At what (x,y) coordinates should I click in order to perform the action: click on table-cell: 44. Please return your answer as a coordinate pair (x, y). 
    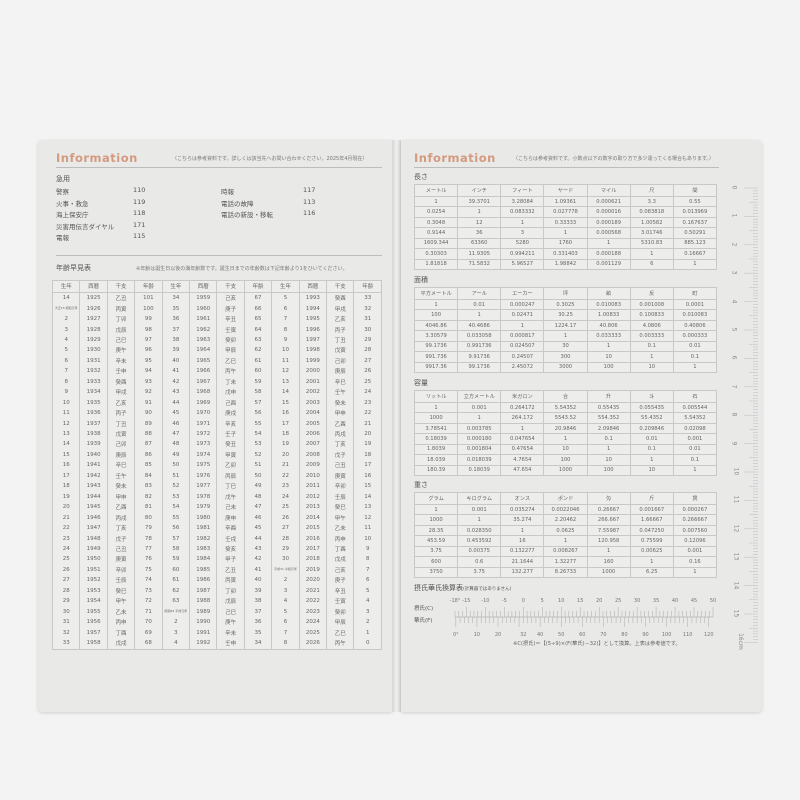
    Looking at the image, I should click on (176, 402).